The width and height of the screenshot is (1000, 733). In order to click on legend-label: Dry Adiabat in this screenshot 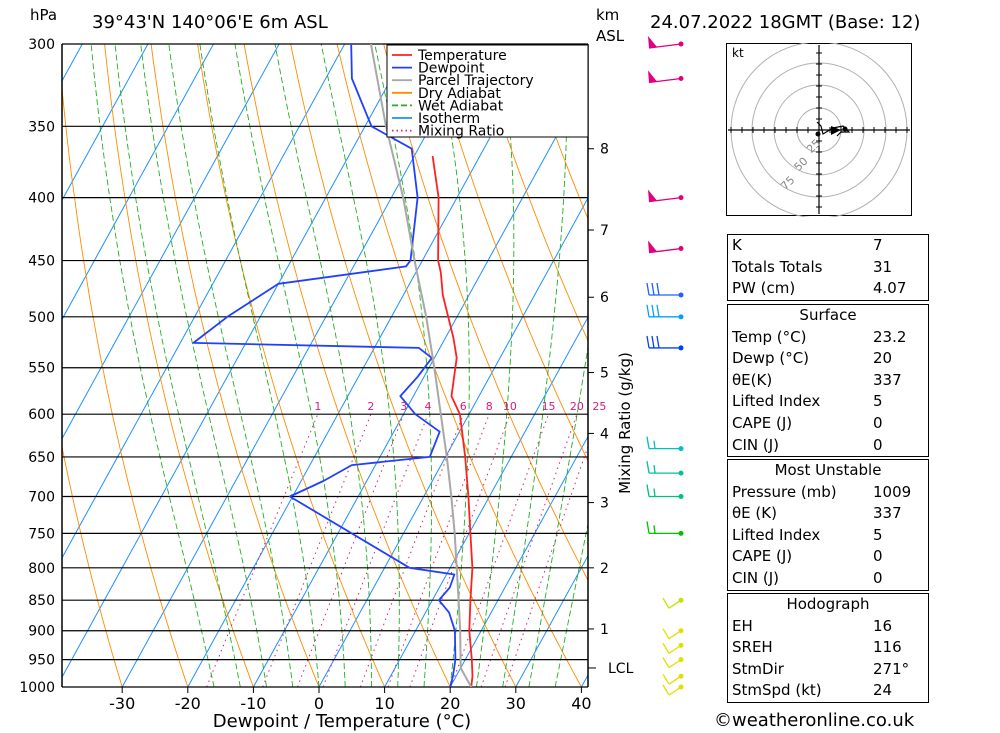, I will do `click(459, 94)`.